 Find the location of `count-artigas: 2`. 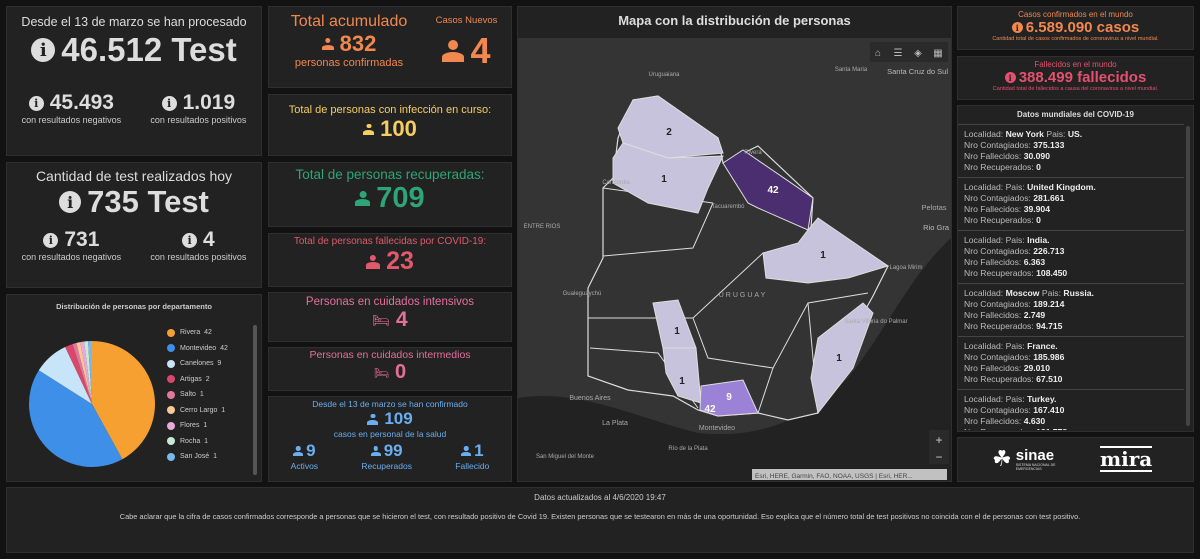

count-artigas: 2 is located at coordinates (669, 132).